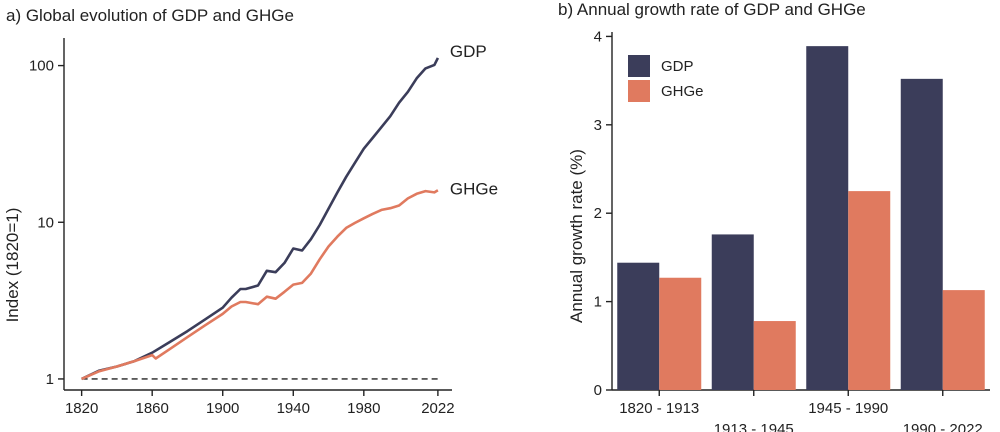 Image resolution: width=1000 pixels, height=432 pixels. I want to click on bar-ghge-1990-2022, so click(963, 340).